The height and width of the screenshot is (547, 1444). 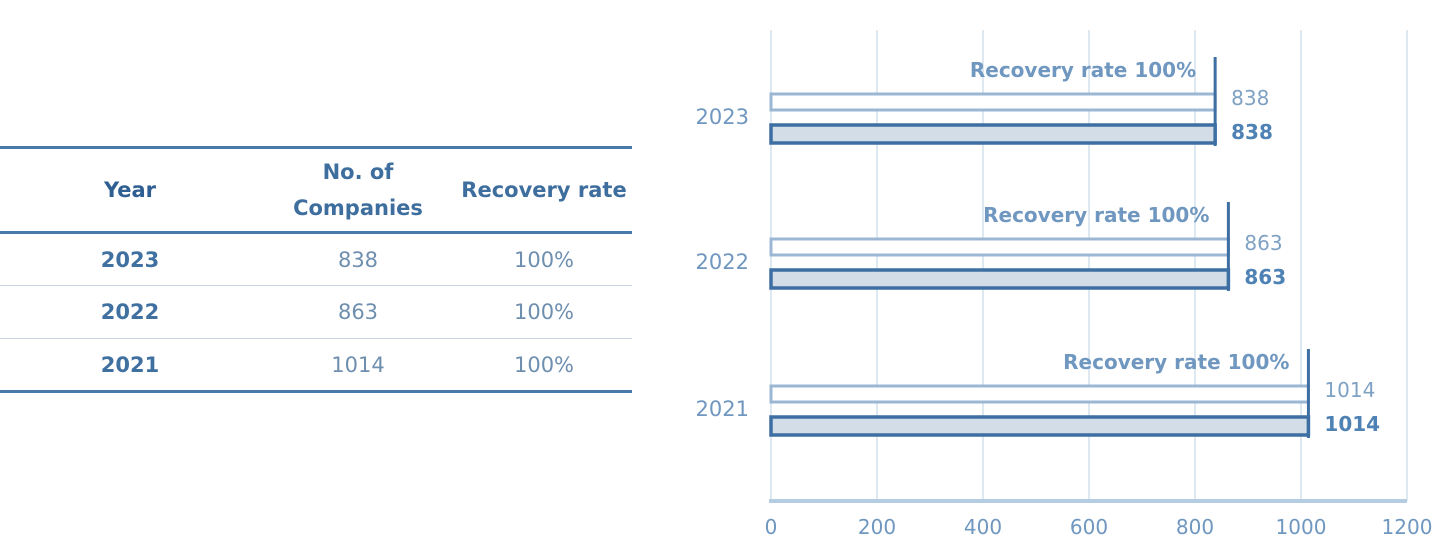 I want to click on x-tick-label: 1000, so click(x=1301, y=527).